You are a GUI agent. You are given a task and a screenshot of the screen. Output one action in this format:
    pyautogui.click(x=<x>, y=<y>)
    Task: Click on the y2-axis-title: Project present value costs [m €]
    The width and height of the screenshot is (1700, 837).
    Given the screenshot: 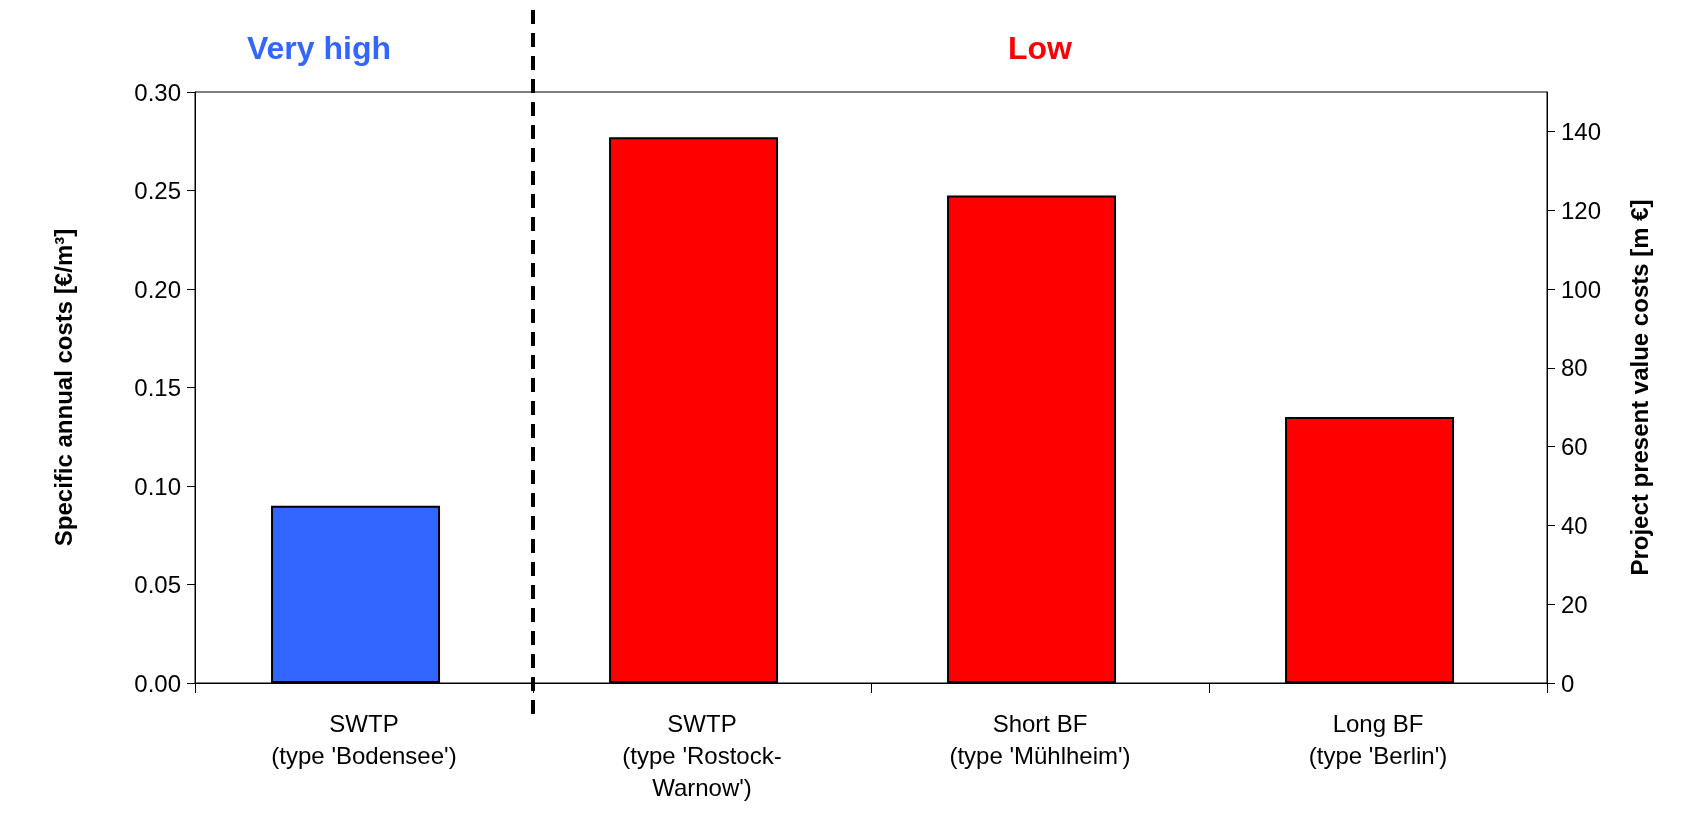 What is the action you would take?
    pyautogui.click(x=1639, y=387)
    